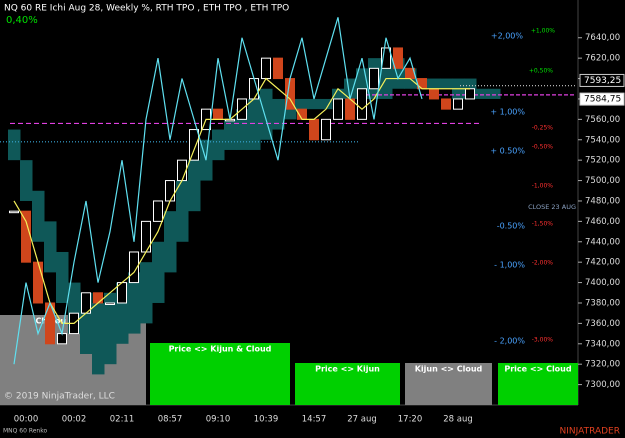 This screenshot has width=625, height=438. Describe the element at coordinates (602, 242) in the screenshot. I see `y-tick-label: 7440,00` at that location.